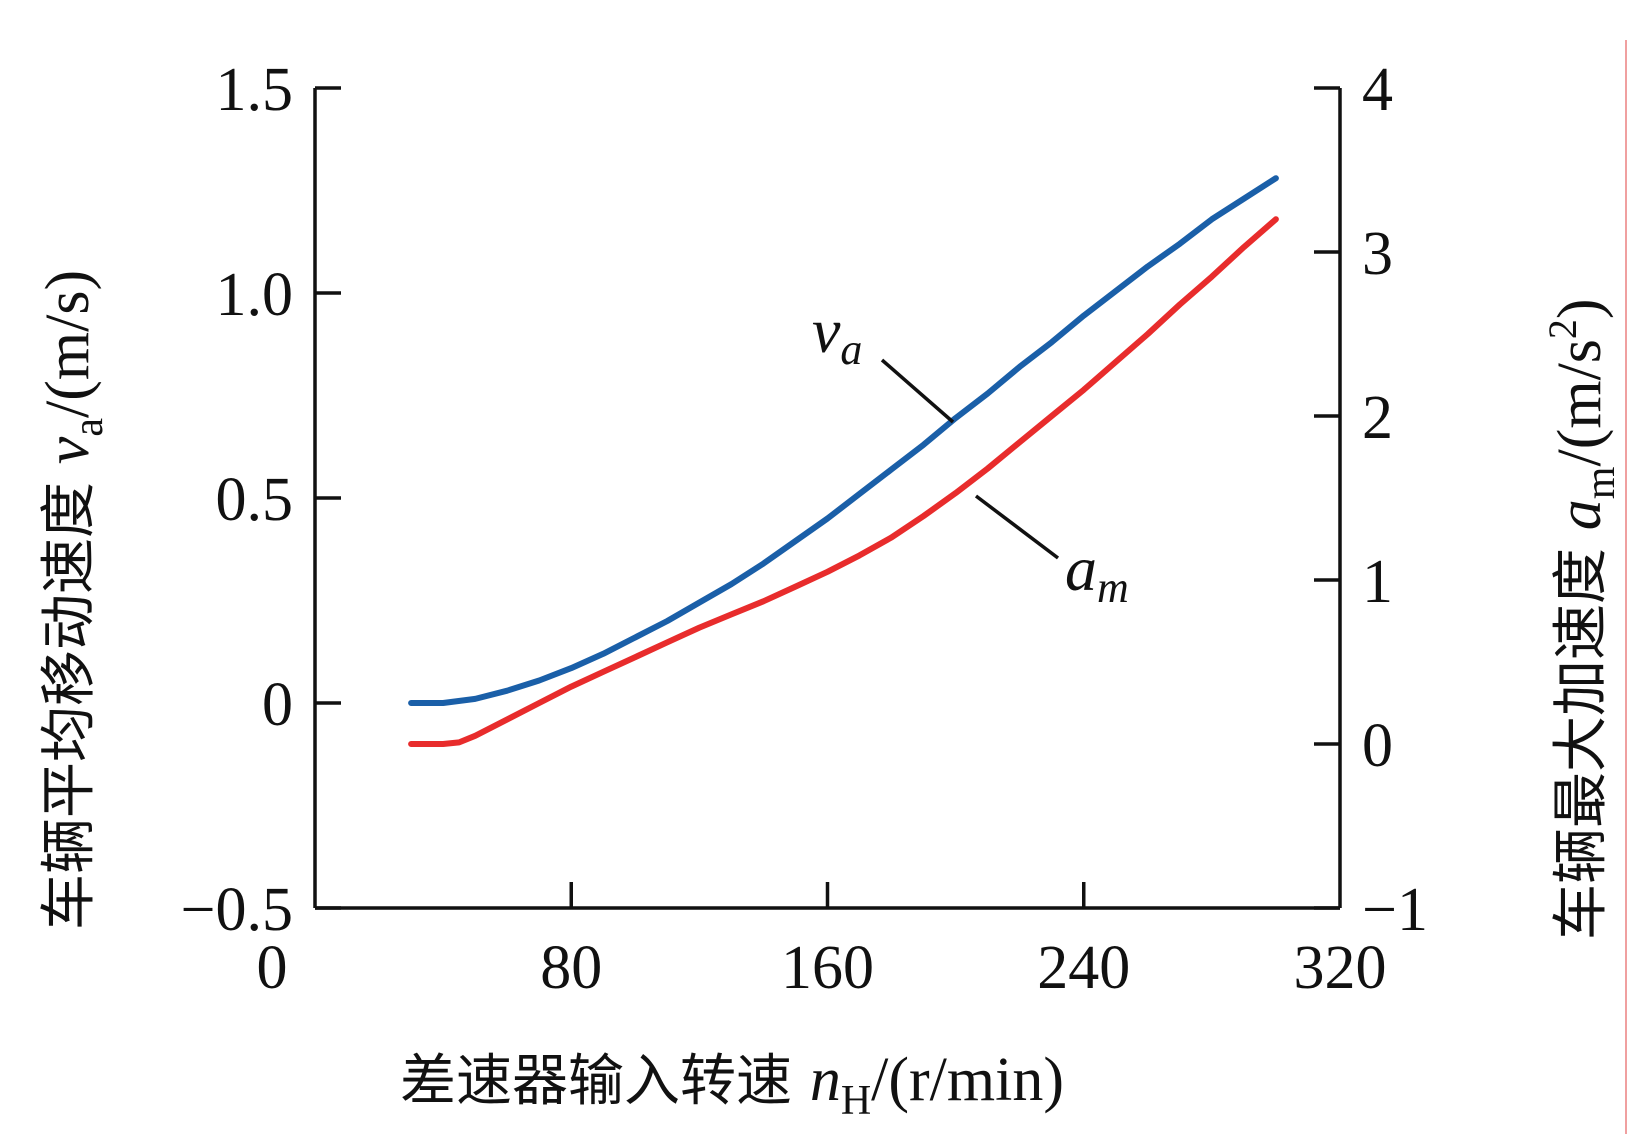 Image resolution: width=1642 pixels, height=1134 pixels. Describe the element at coordinates (237, 910) in the screenshot. I see `y-left-tick-label: −0.5` at that location.